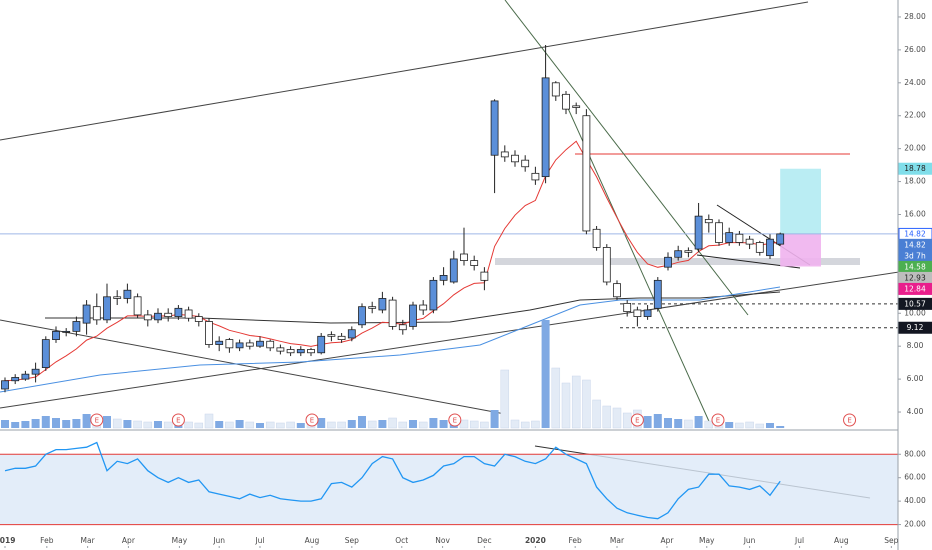  Describe the element at coordinates (7, 540) in the screenshot. I see `x-tick-label: 2019` at that location.